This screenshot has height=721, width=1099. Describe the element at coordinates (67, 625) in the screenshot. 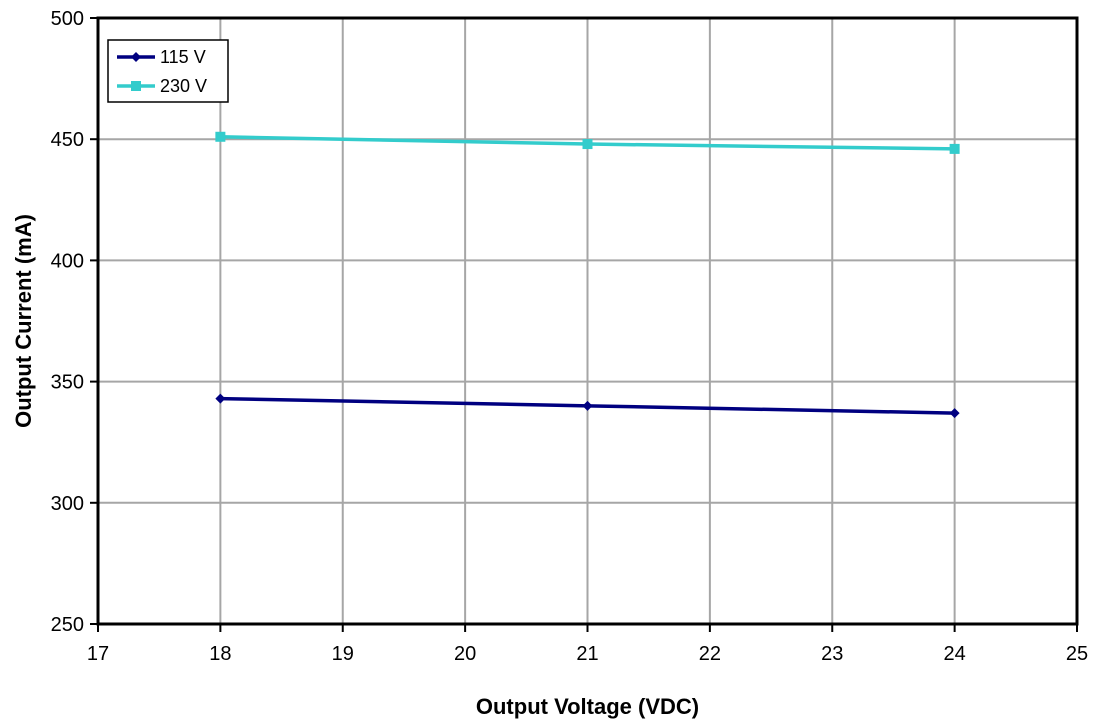

I see `y-tick-label: 250` at that location.